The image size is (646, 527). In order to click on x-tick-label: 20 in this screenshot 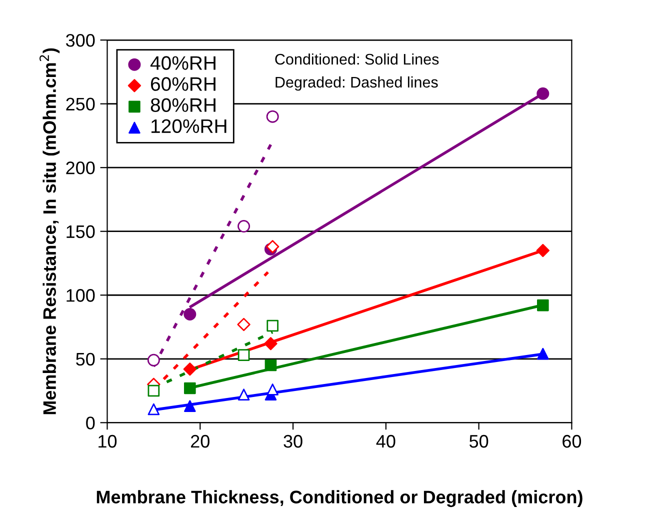, I will do `click(200, 441)`.